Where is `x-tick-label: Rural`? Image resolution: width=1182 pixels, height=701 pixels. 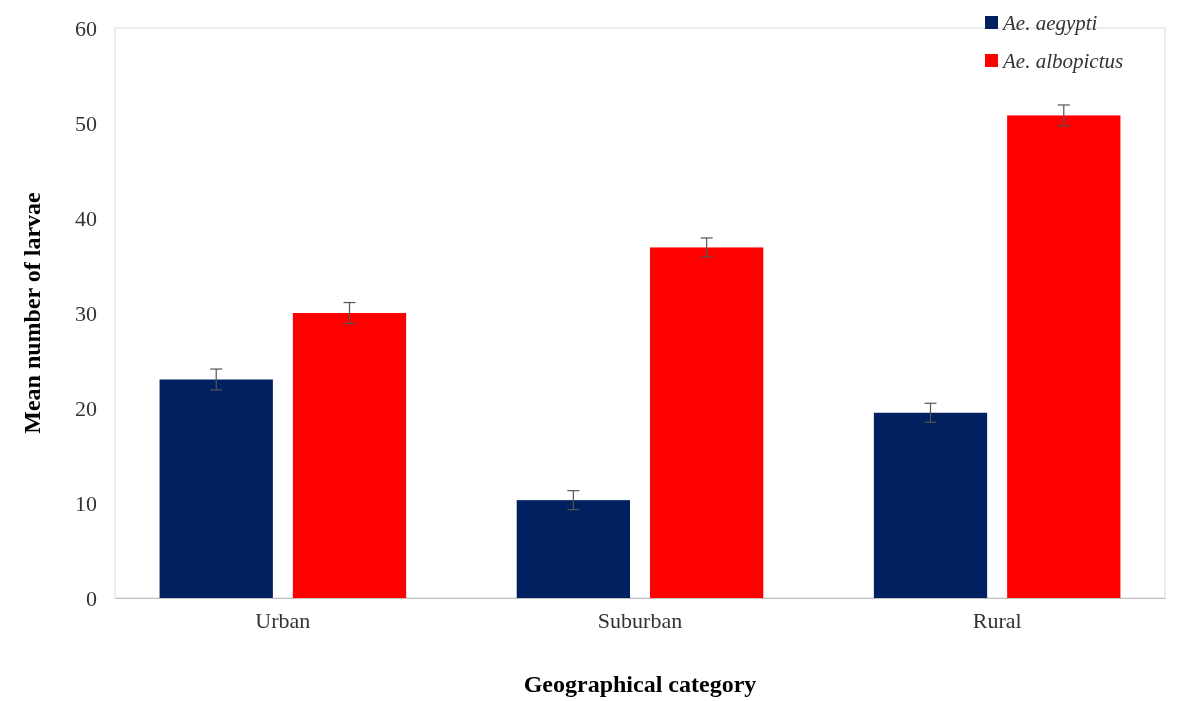 x-tick-label: Rural is located at coordinates (997, 620).